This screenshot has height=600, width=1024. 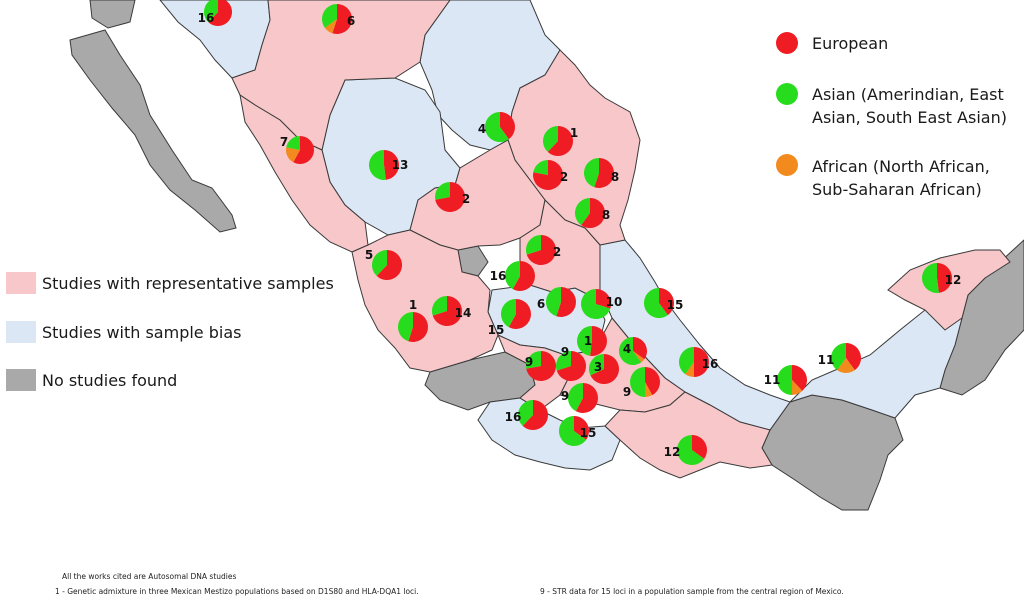 What do you see at coordinates (153, 131) in the screenshot?
I see `region-baja-california-sur` at bounding box center [153, 131].